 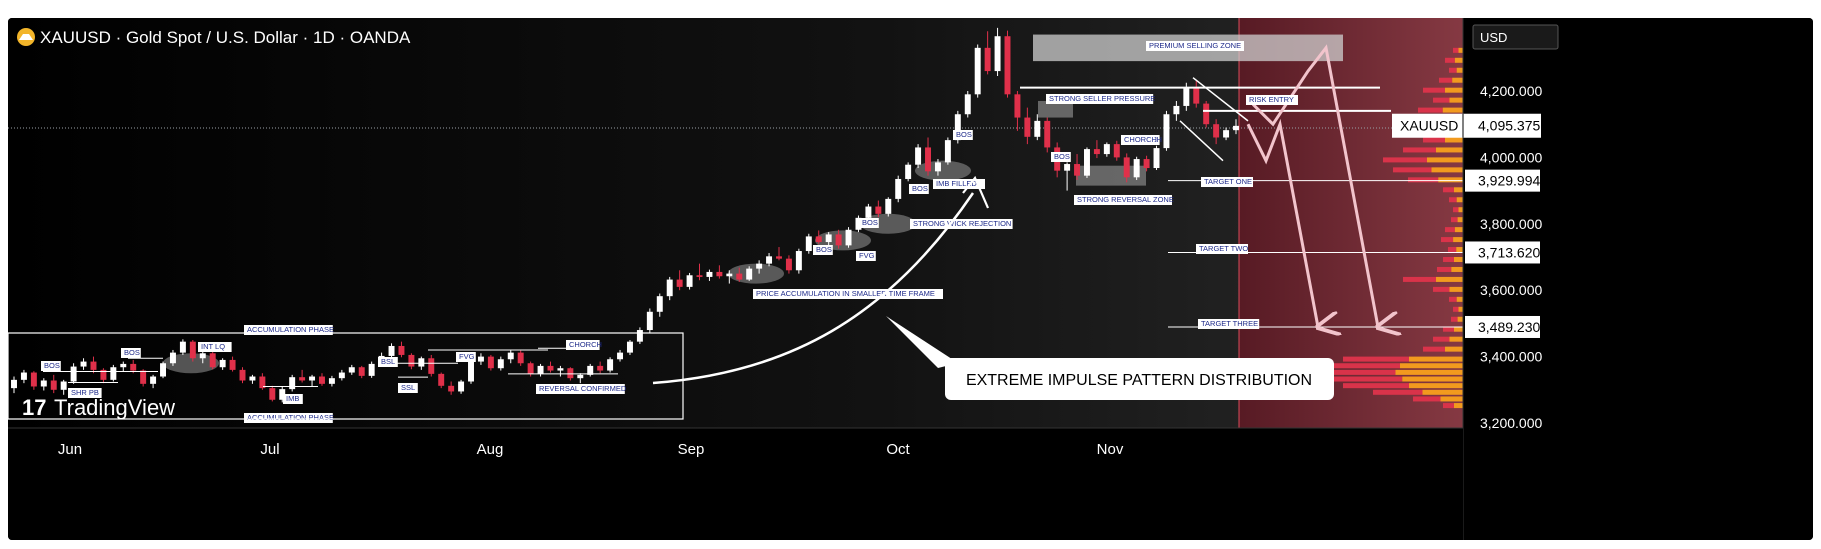 I want to click on x-tick-label: Aug, so click(x=490, y=449).